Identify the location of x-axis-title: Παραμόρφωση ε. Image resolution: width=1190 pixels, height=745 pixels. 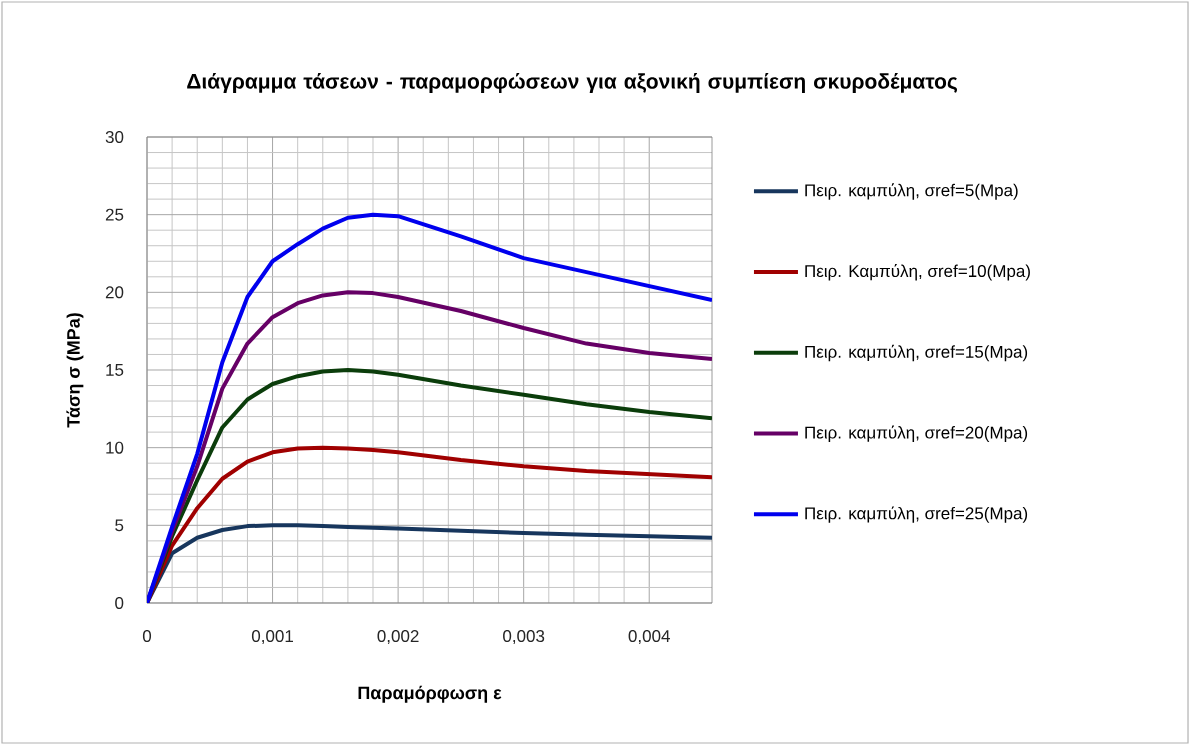
(430, 694).